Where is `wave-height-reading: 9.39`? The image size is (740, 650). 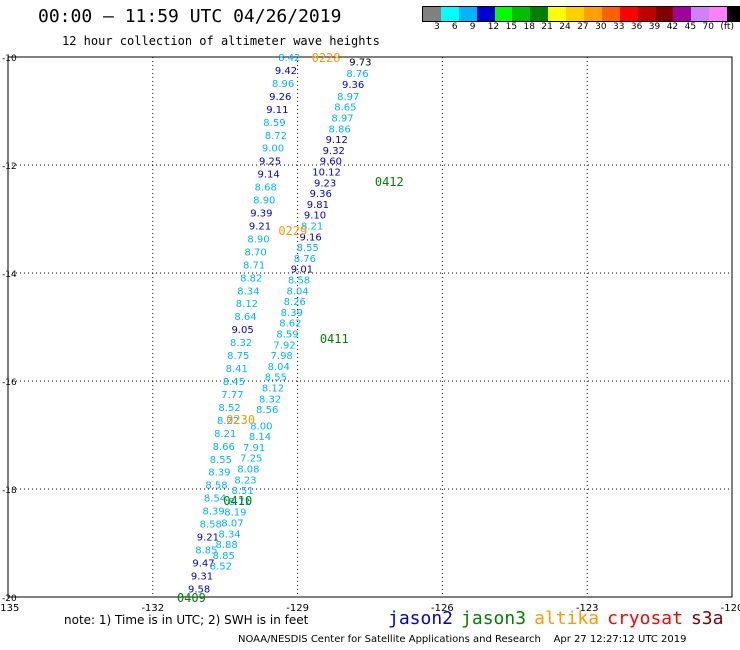 wave-height-reading: 9.39 is located at coordinates (261, 214).